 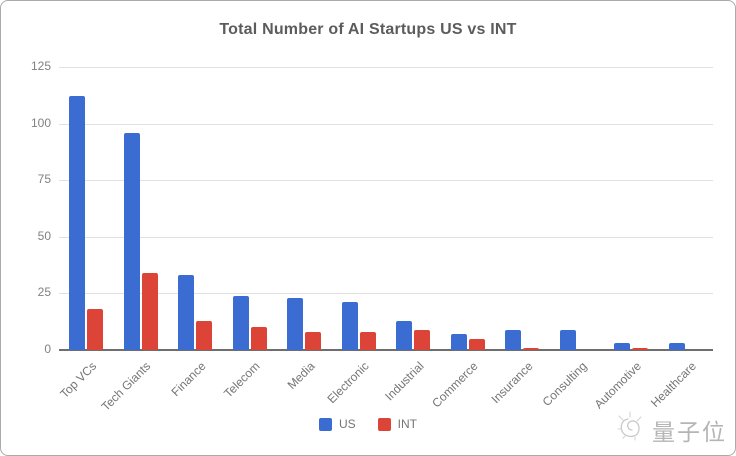 I want to click on int-legend-swatch, so click(x=384, y=424).